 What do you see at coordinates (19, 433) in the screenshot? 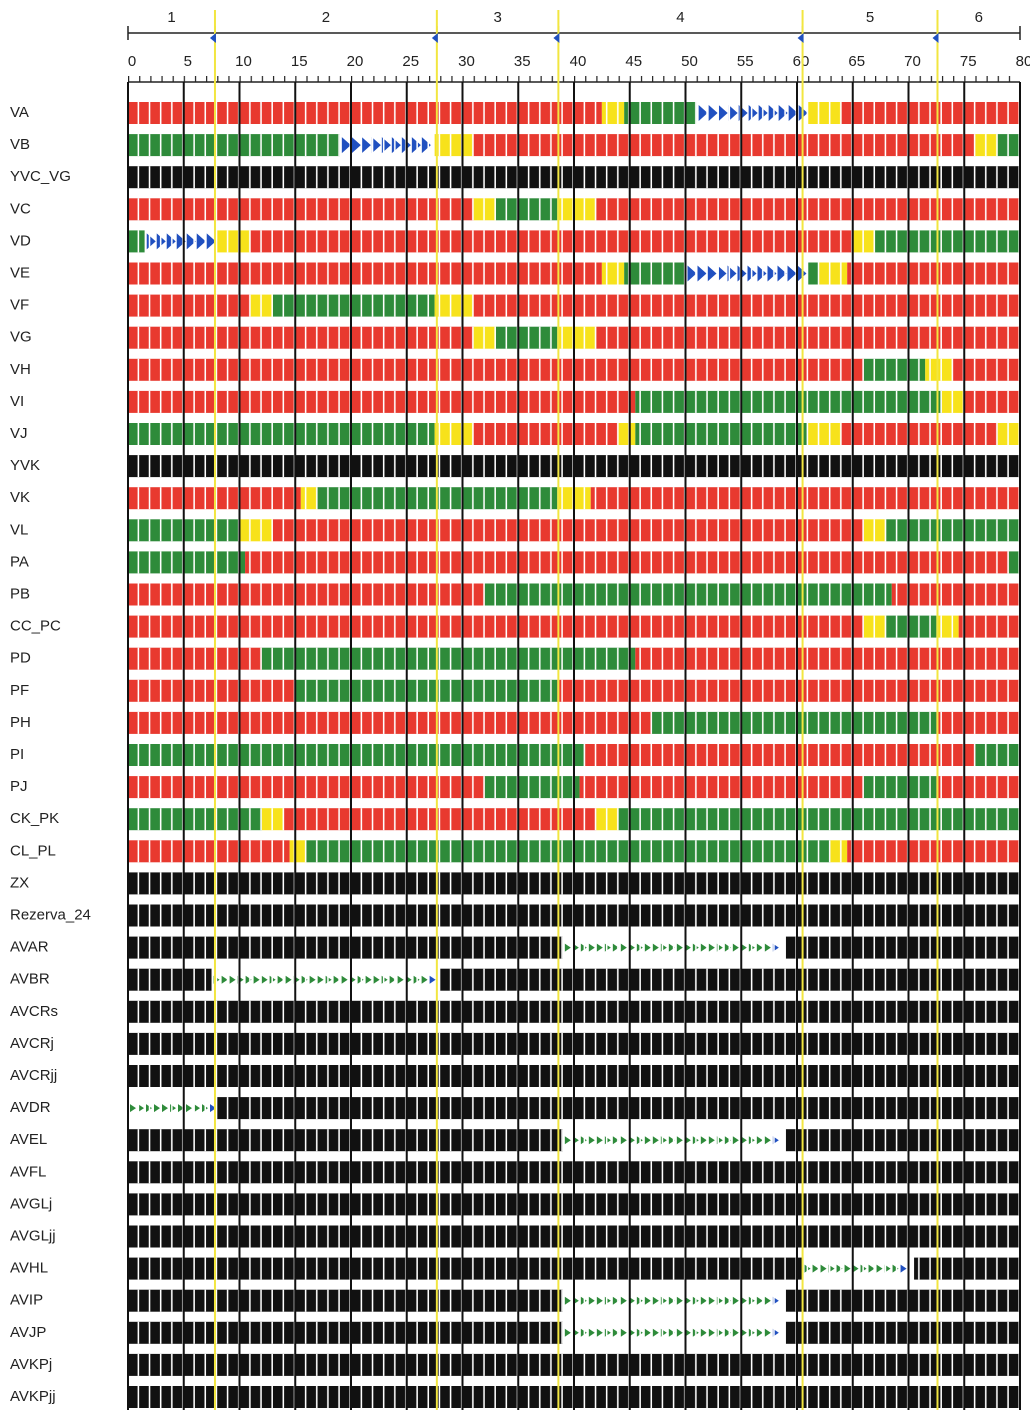
I see `row-label: VJ` at bounding box center [19, 433].